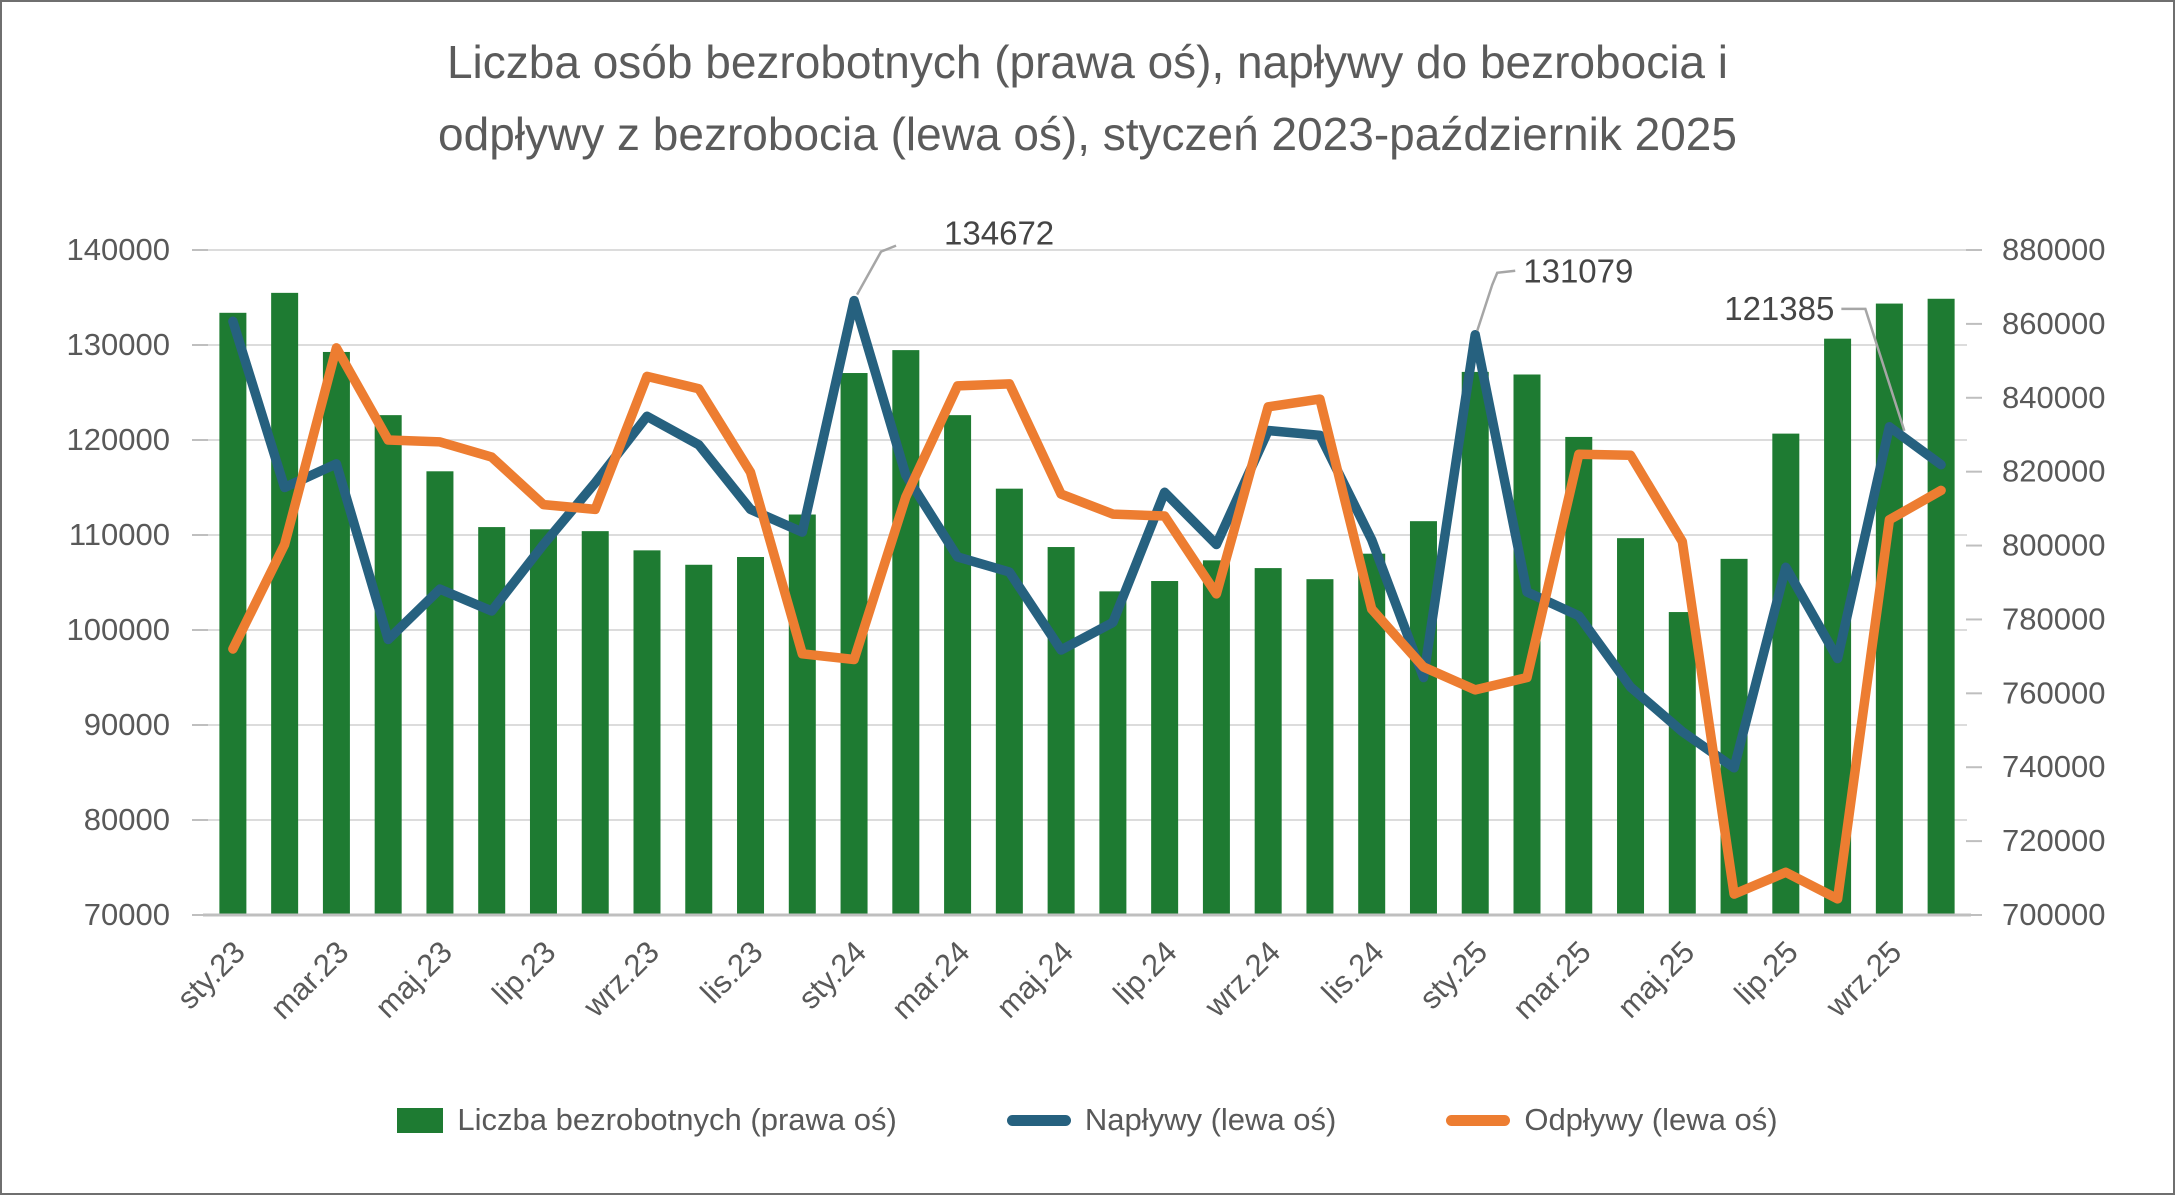  What do you see at coordinates (1779, 308) in the screenshot?
I see `annotation-121385: 121385` at bounding box center [1779, 308].